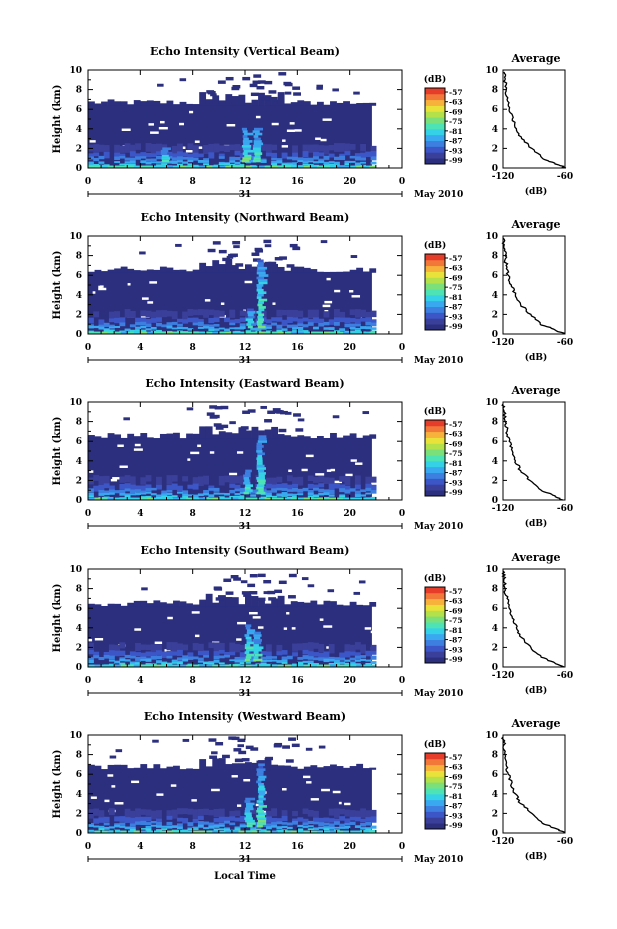 This screenshot has width=617, height=929. Describe the element at coordinates (456, 630) in the screenshot. I see `colorbar-tick-label: -81` at that location.